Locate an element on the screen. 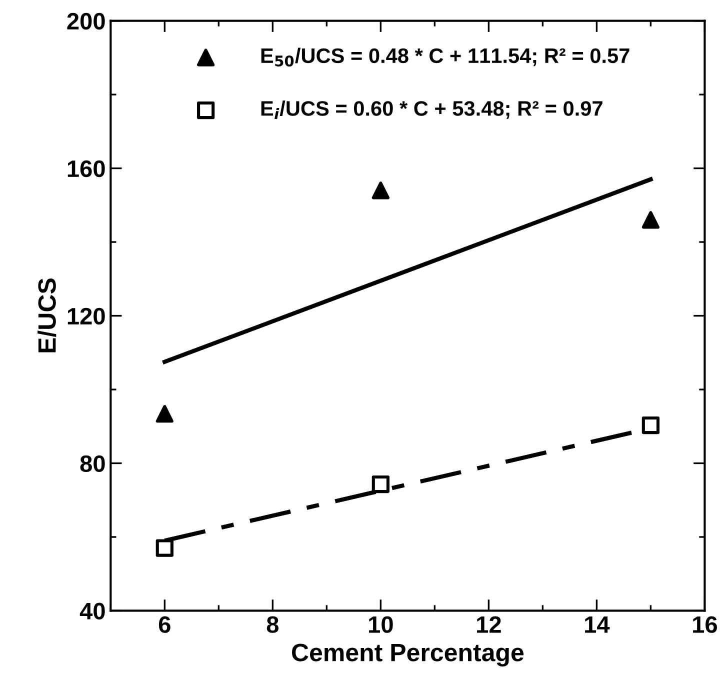  y-tick-label: 120 is located at coordinates (86, 316).